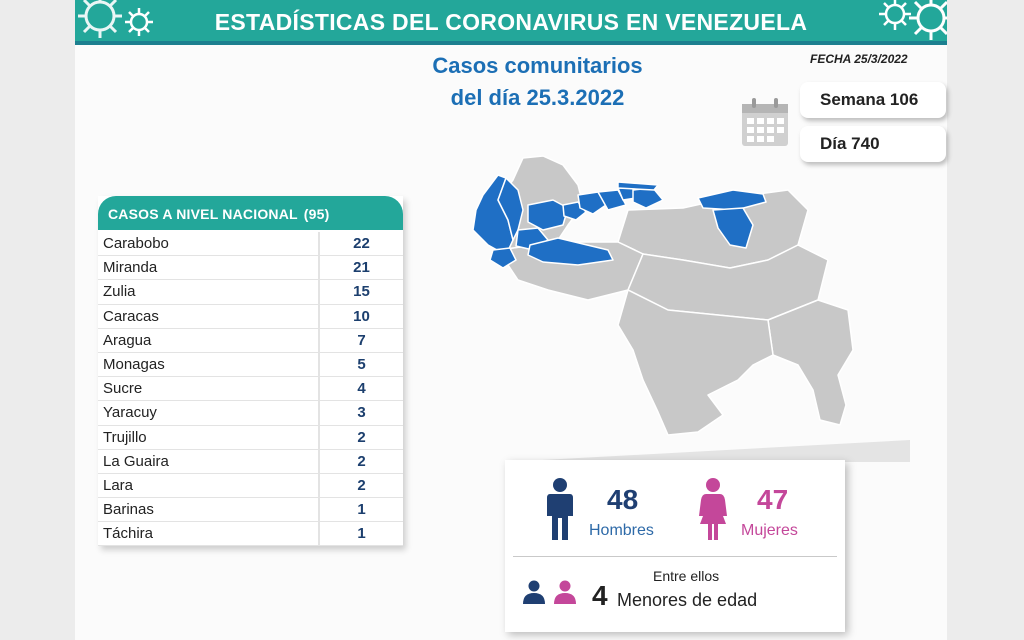  What do you see at coordinates (570, 251) in the screenshot?
I see `map-state-barinas` at bounding box center [570, 251].